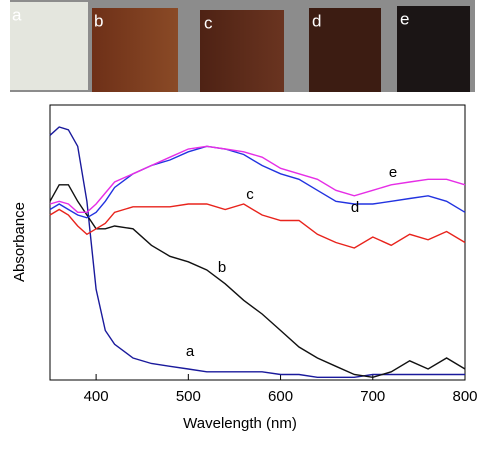 The image size is (480, 462). Describe the element at coordinates (190, 351) in the screenshot. I see `curve-label: a` at that location.